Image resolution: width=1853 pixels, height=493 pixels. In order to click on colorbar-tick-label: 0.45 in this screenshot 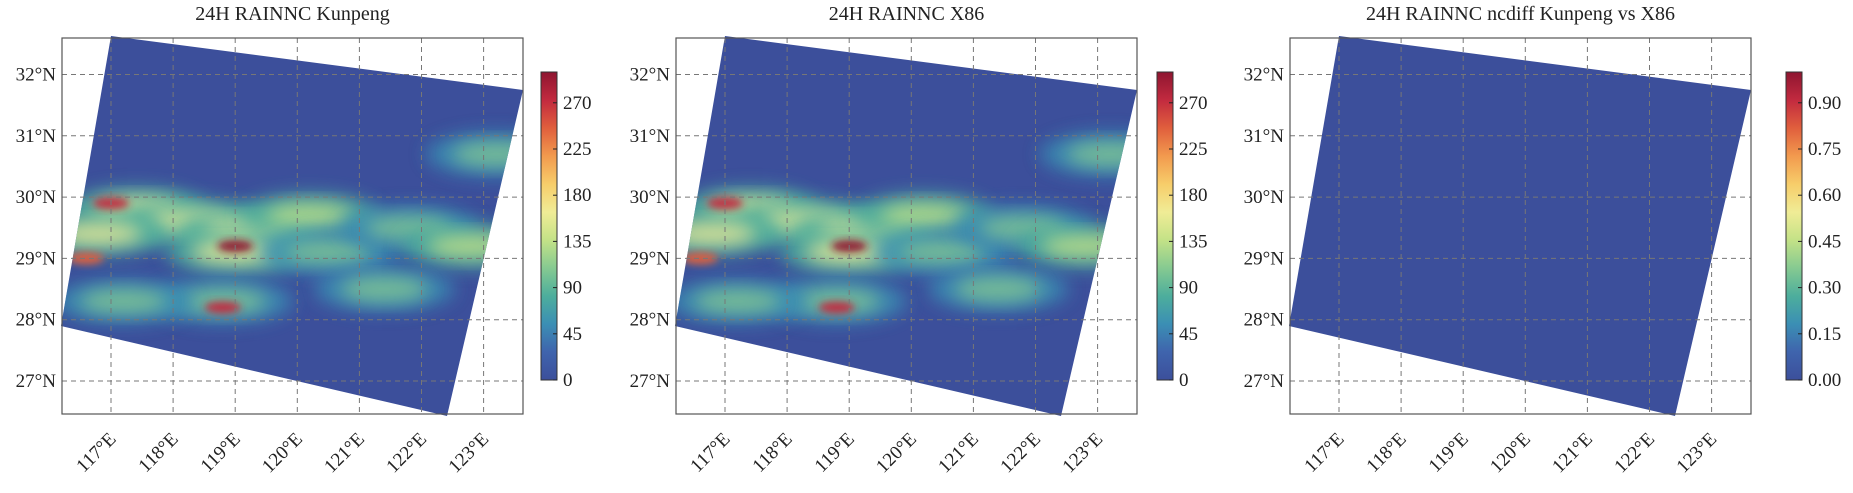, I will do `click(1824, 241)`.